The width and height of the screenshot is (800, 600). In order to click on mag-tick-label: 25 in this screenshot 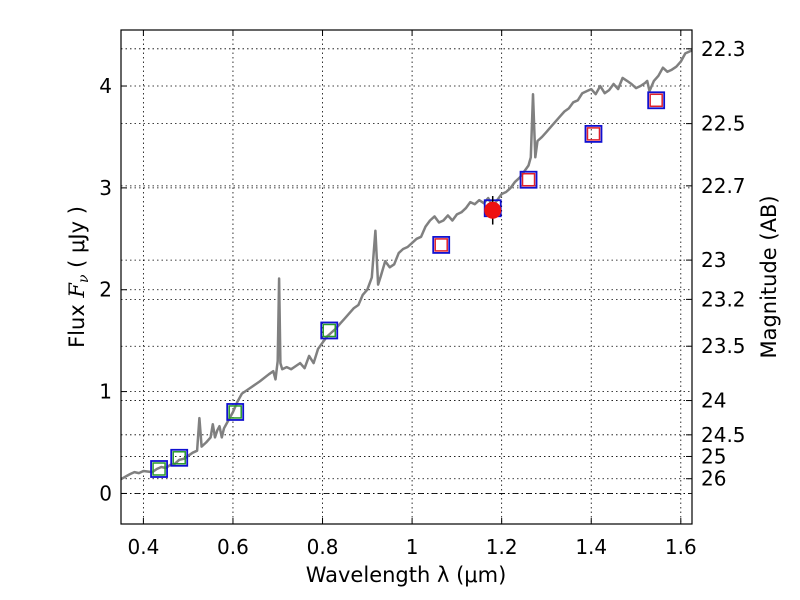, I will do `click(713, 456)`.